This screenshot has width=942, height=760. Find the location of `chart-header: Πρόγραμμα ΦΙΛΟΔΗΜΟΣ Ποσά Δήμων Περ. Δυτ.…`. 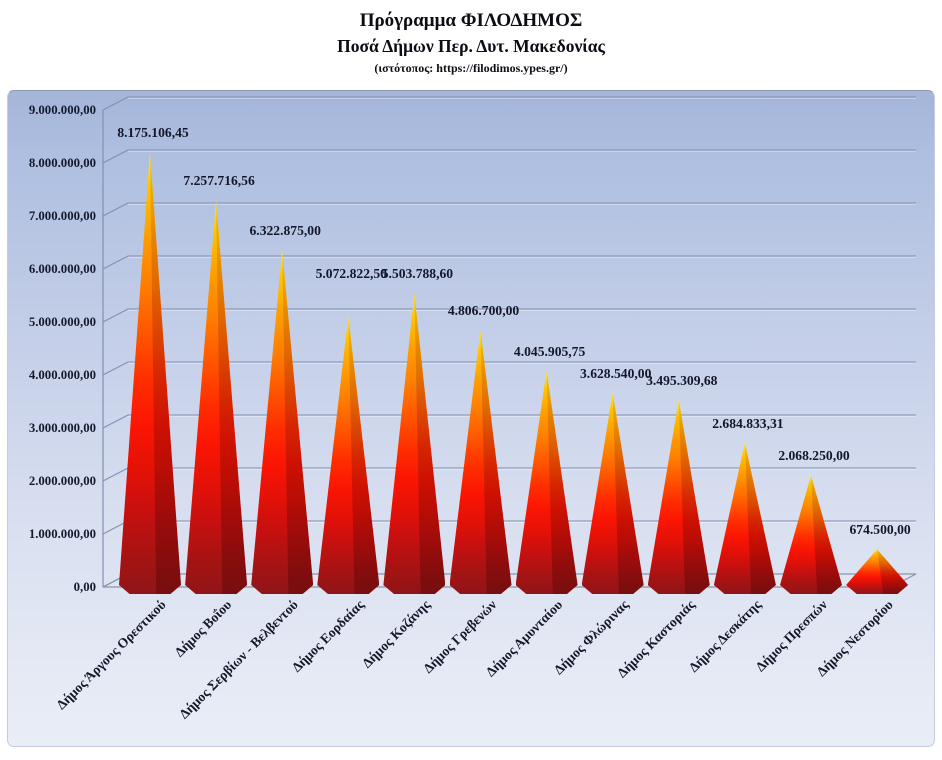

chart-header: Πρόγραμμα ΦΙΛΟΔΗΜΟΣ Ποσά Δήμων Περ. Δυτ.… is located at coordinates (471, 42).